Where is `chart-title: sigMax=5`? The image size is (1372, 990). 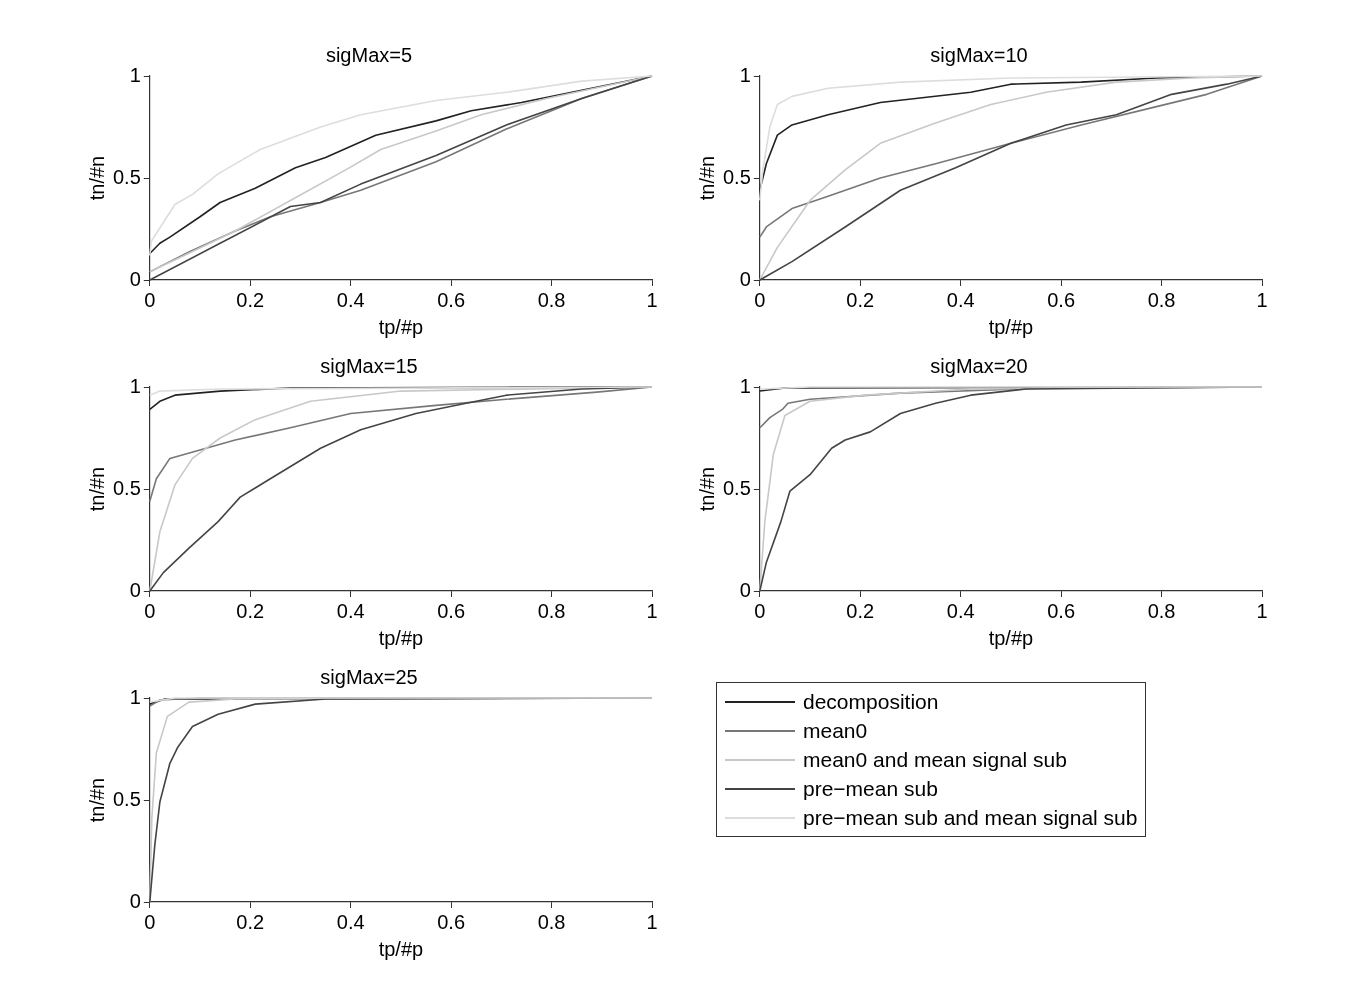 chart-title: sigMax=5 is located at coordinates (369, 54).